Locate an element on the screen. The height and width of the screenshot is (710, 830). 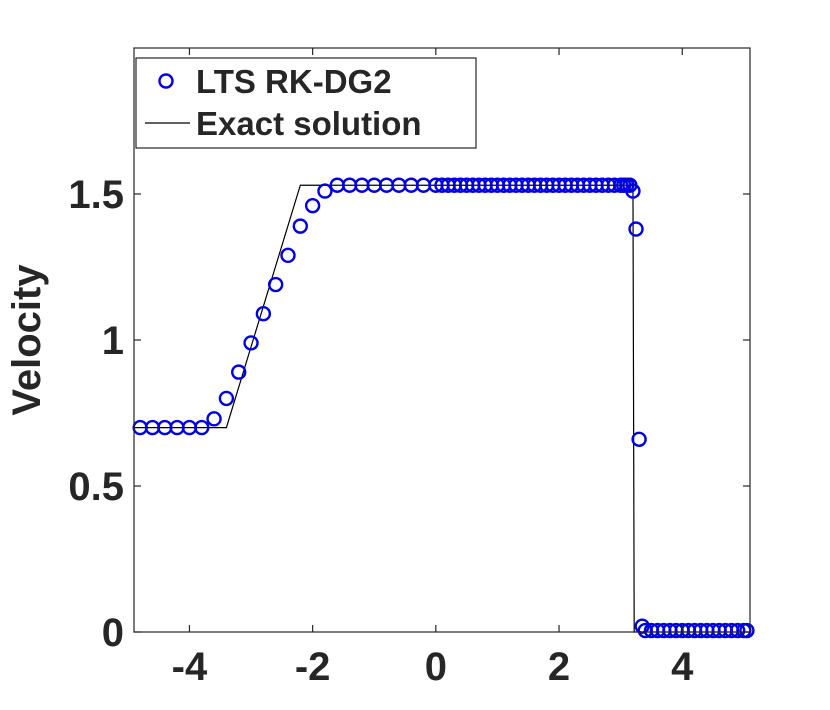
x-tick-label: 2 is located at coordinates (559, 667).